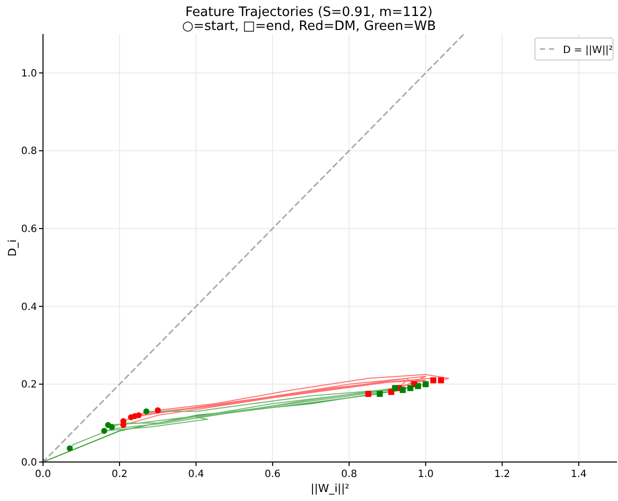 The height and width of the screenshot is (501, 618). What do you see at coordinates (272, 474) in the screenshot?
I see `x-tick-label: 0.6` at bounding box center [272, 474].